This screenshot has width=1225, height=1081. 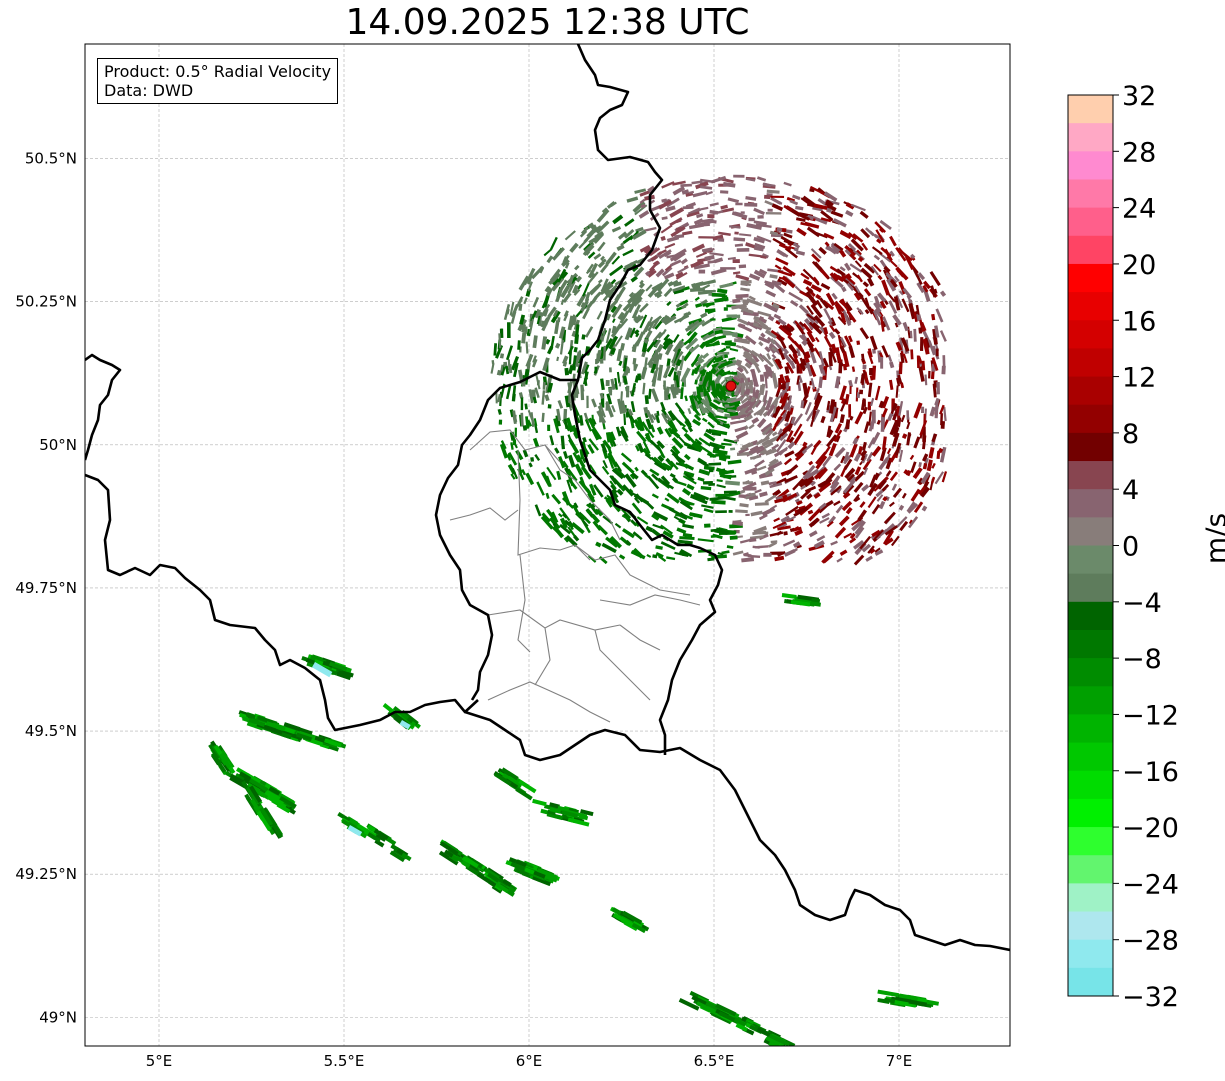 What do you see at coordinates (1139, 321) in the screenshot?
I see `colorbar-tick-label: 16` at bounding box center [1139, 321].